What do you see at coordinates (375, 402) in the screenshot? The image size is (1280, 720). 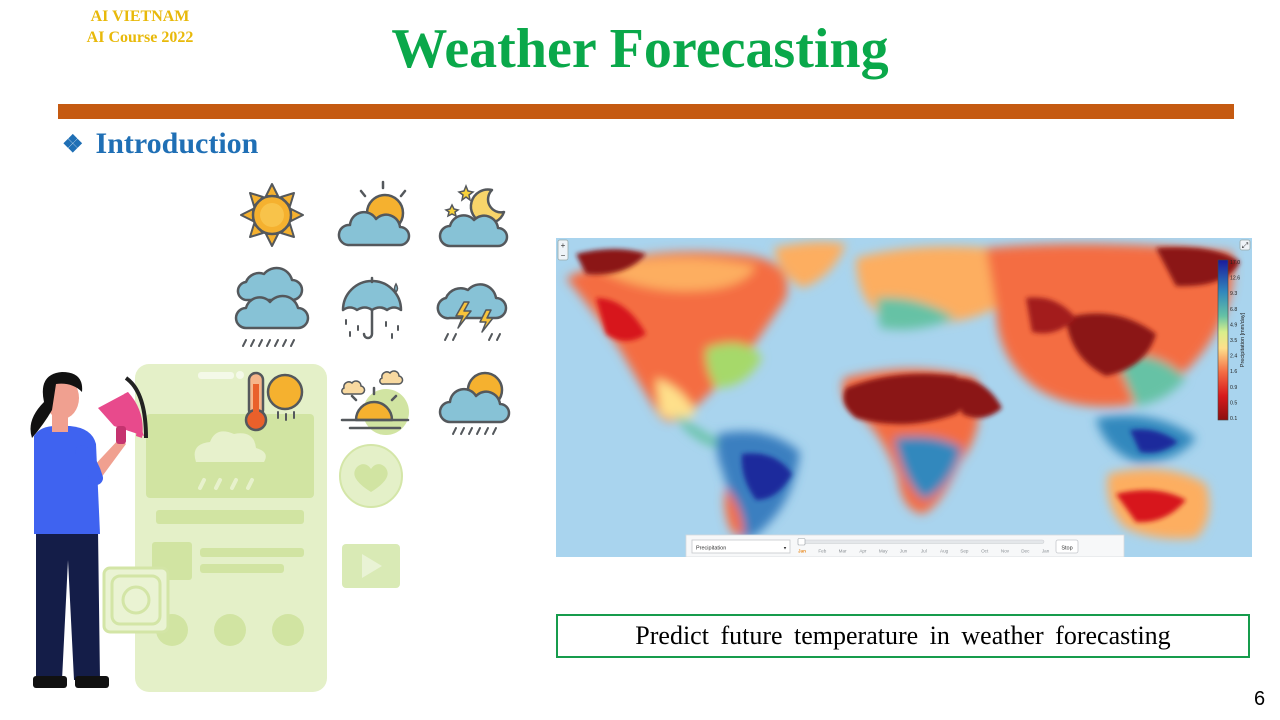 I see `sunrise-icon` at bounding box center [375, 402].